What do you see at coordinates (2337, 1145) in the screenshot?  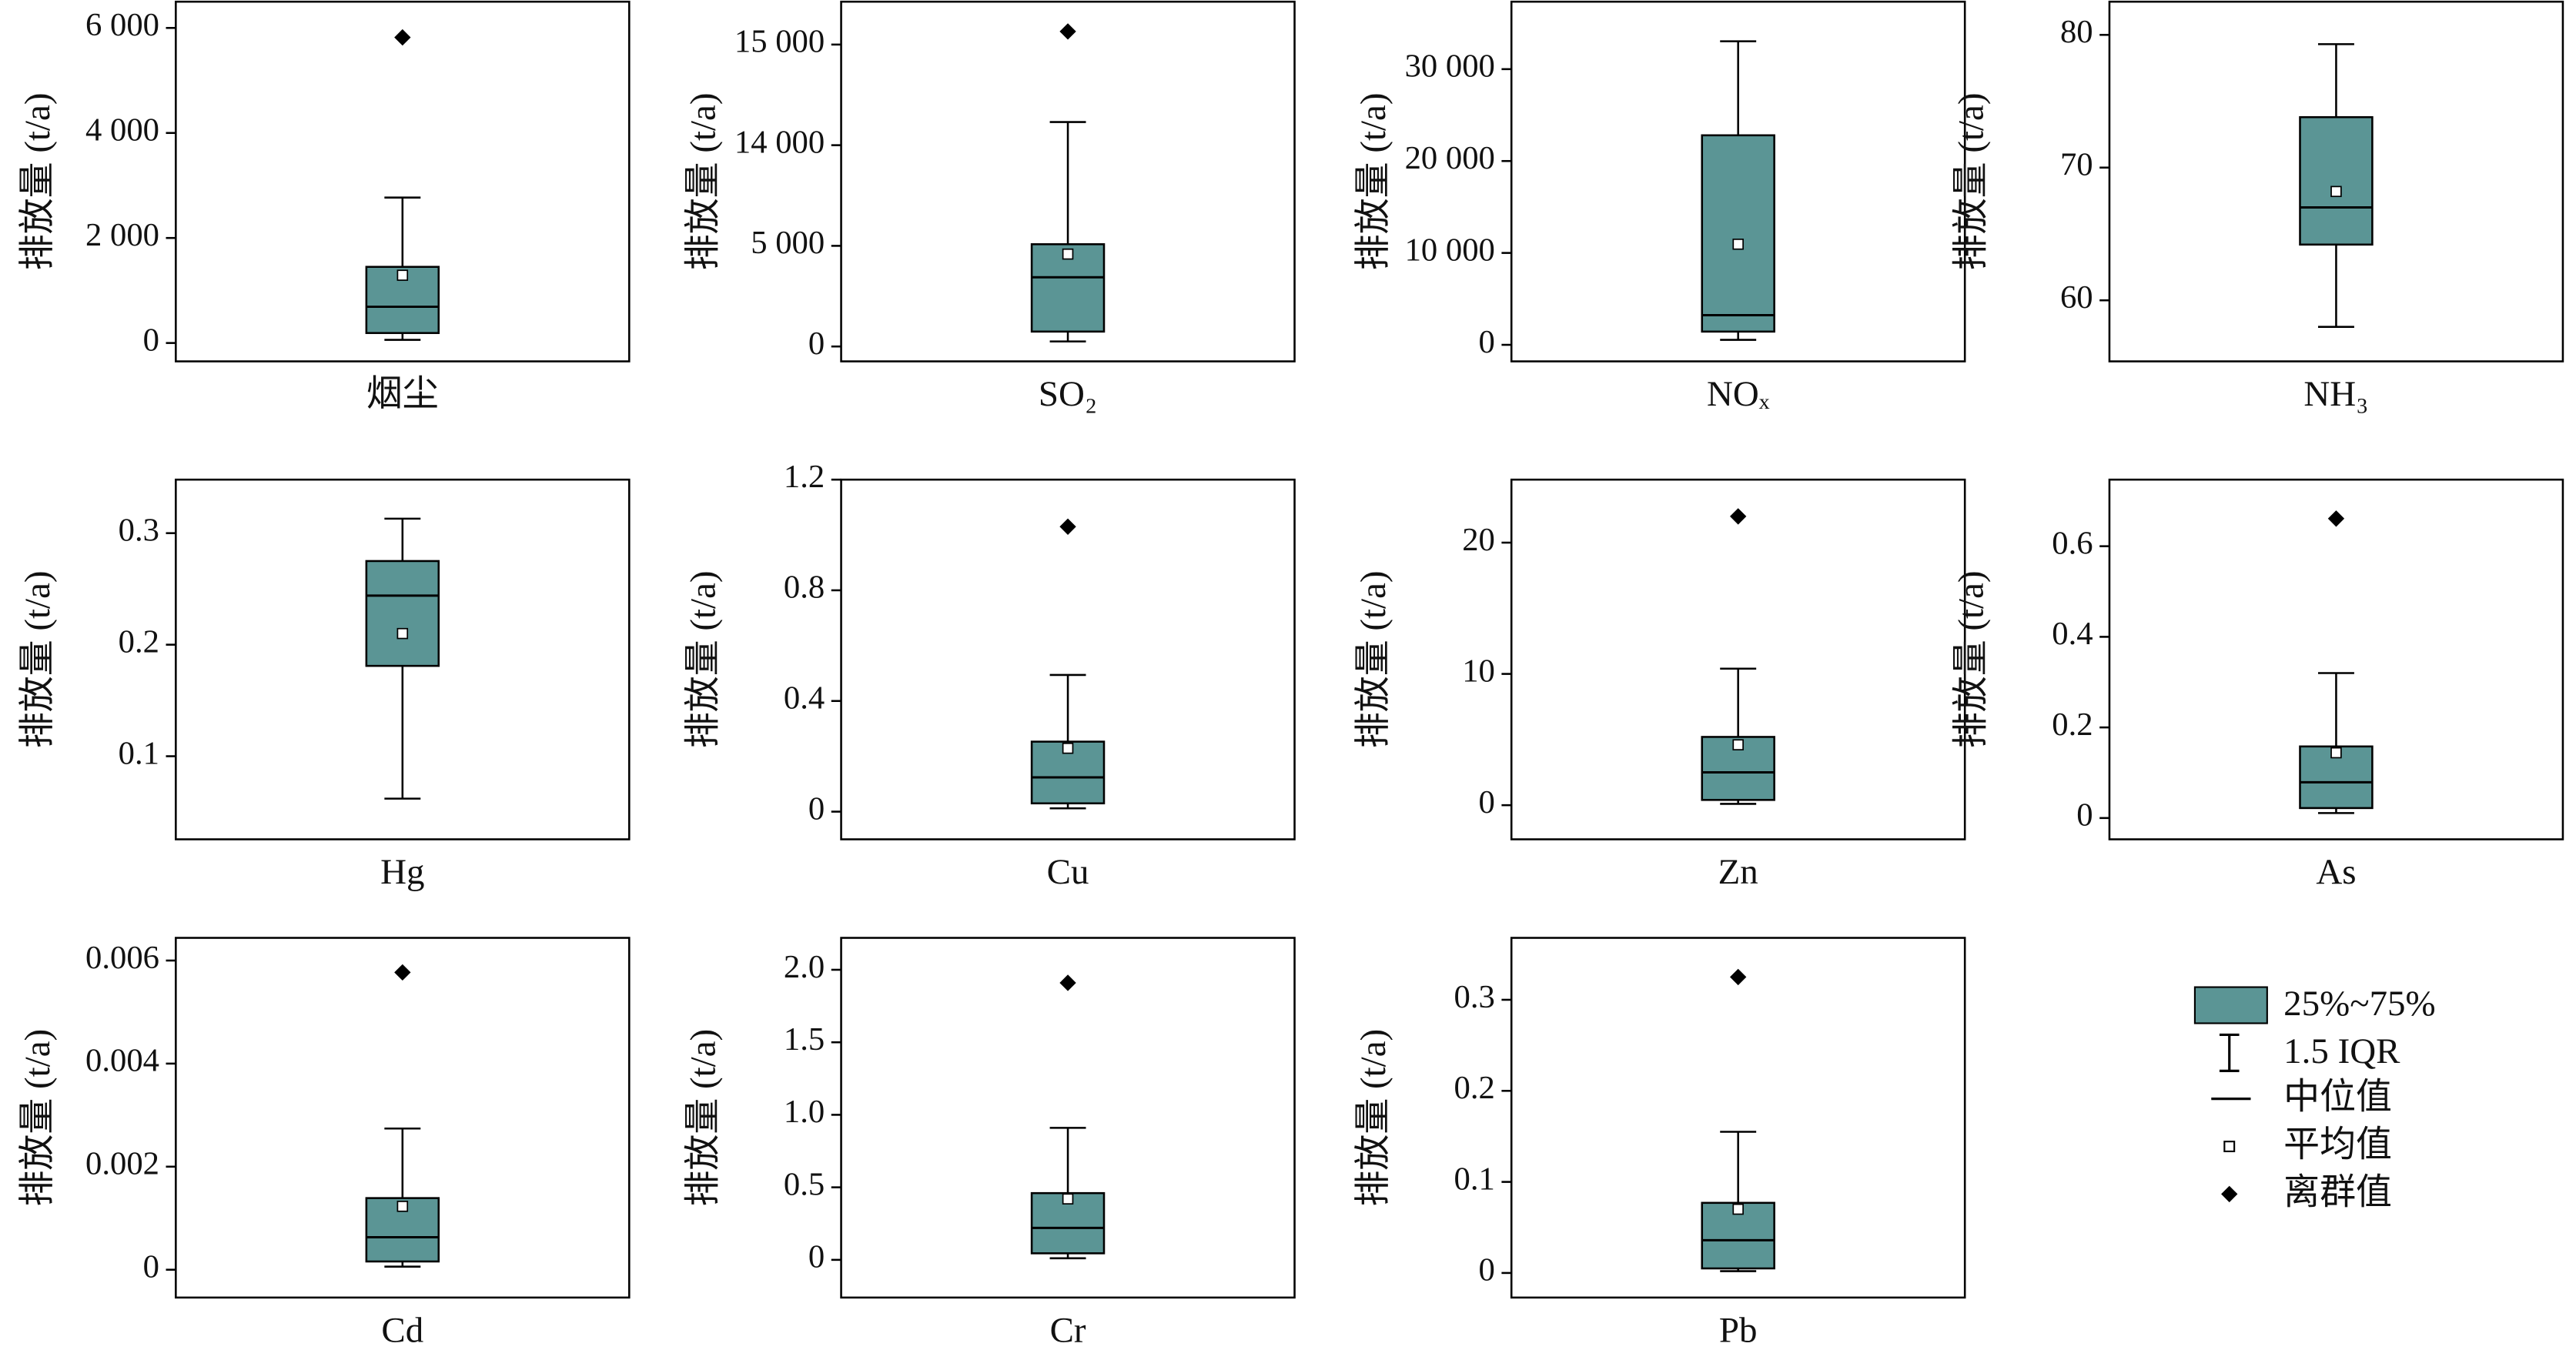 I see `legend-label: 平均值` at bounding box center [2337, 1145].